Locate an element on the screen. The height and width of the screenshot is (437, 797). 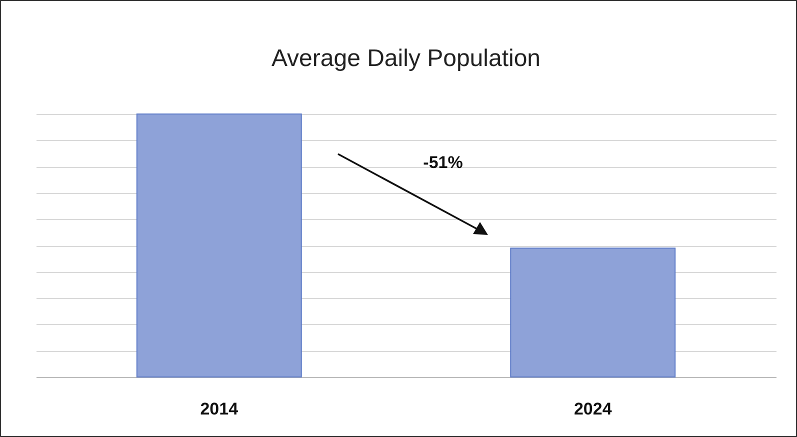
annotation: -51% is located at coordinates (443, 162).